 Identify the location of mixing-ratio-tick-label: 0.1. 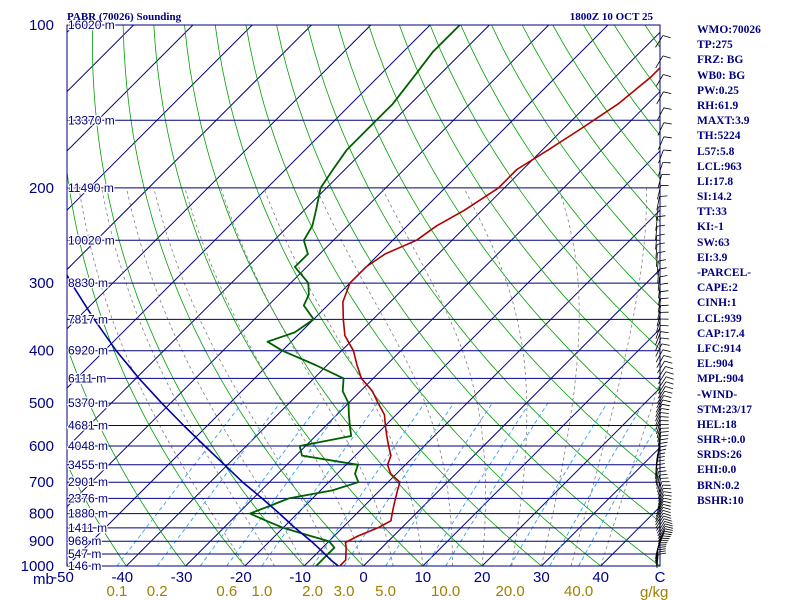
(117, 591).